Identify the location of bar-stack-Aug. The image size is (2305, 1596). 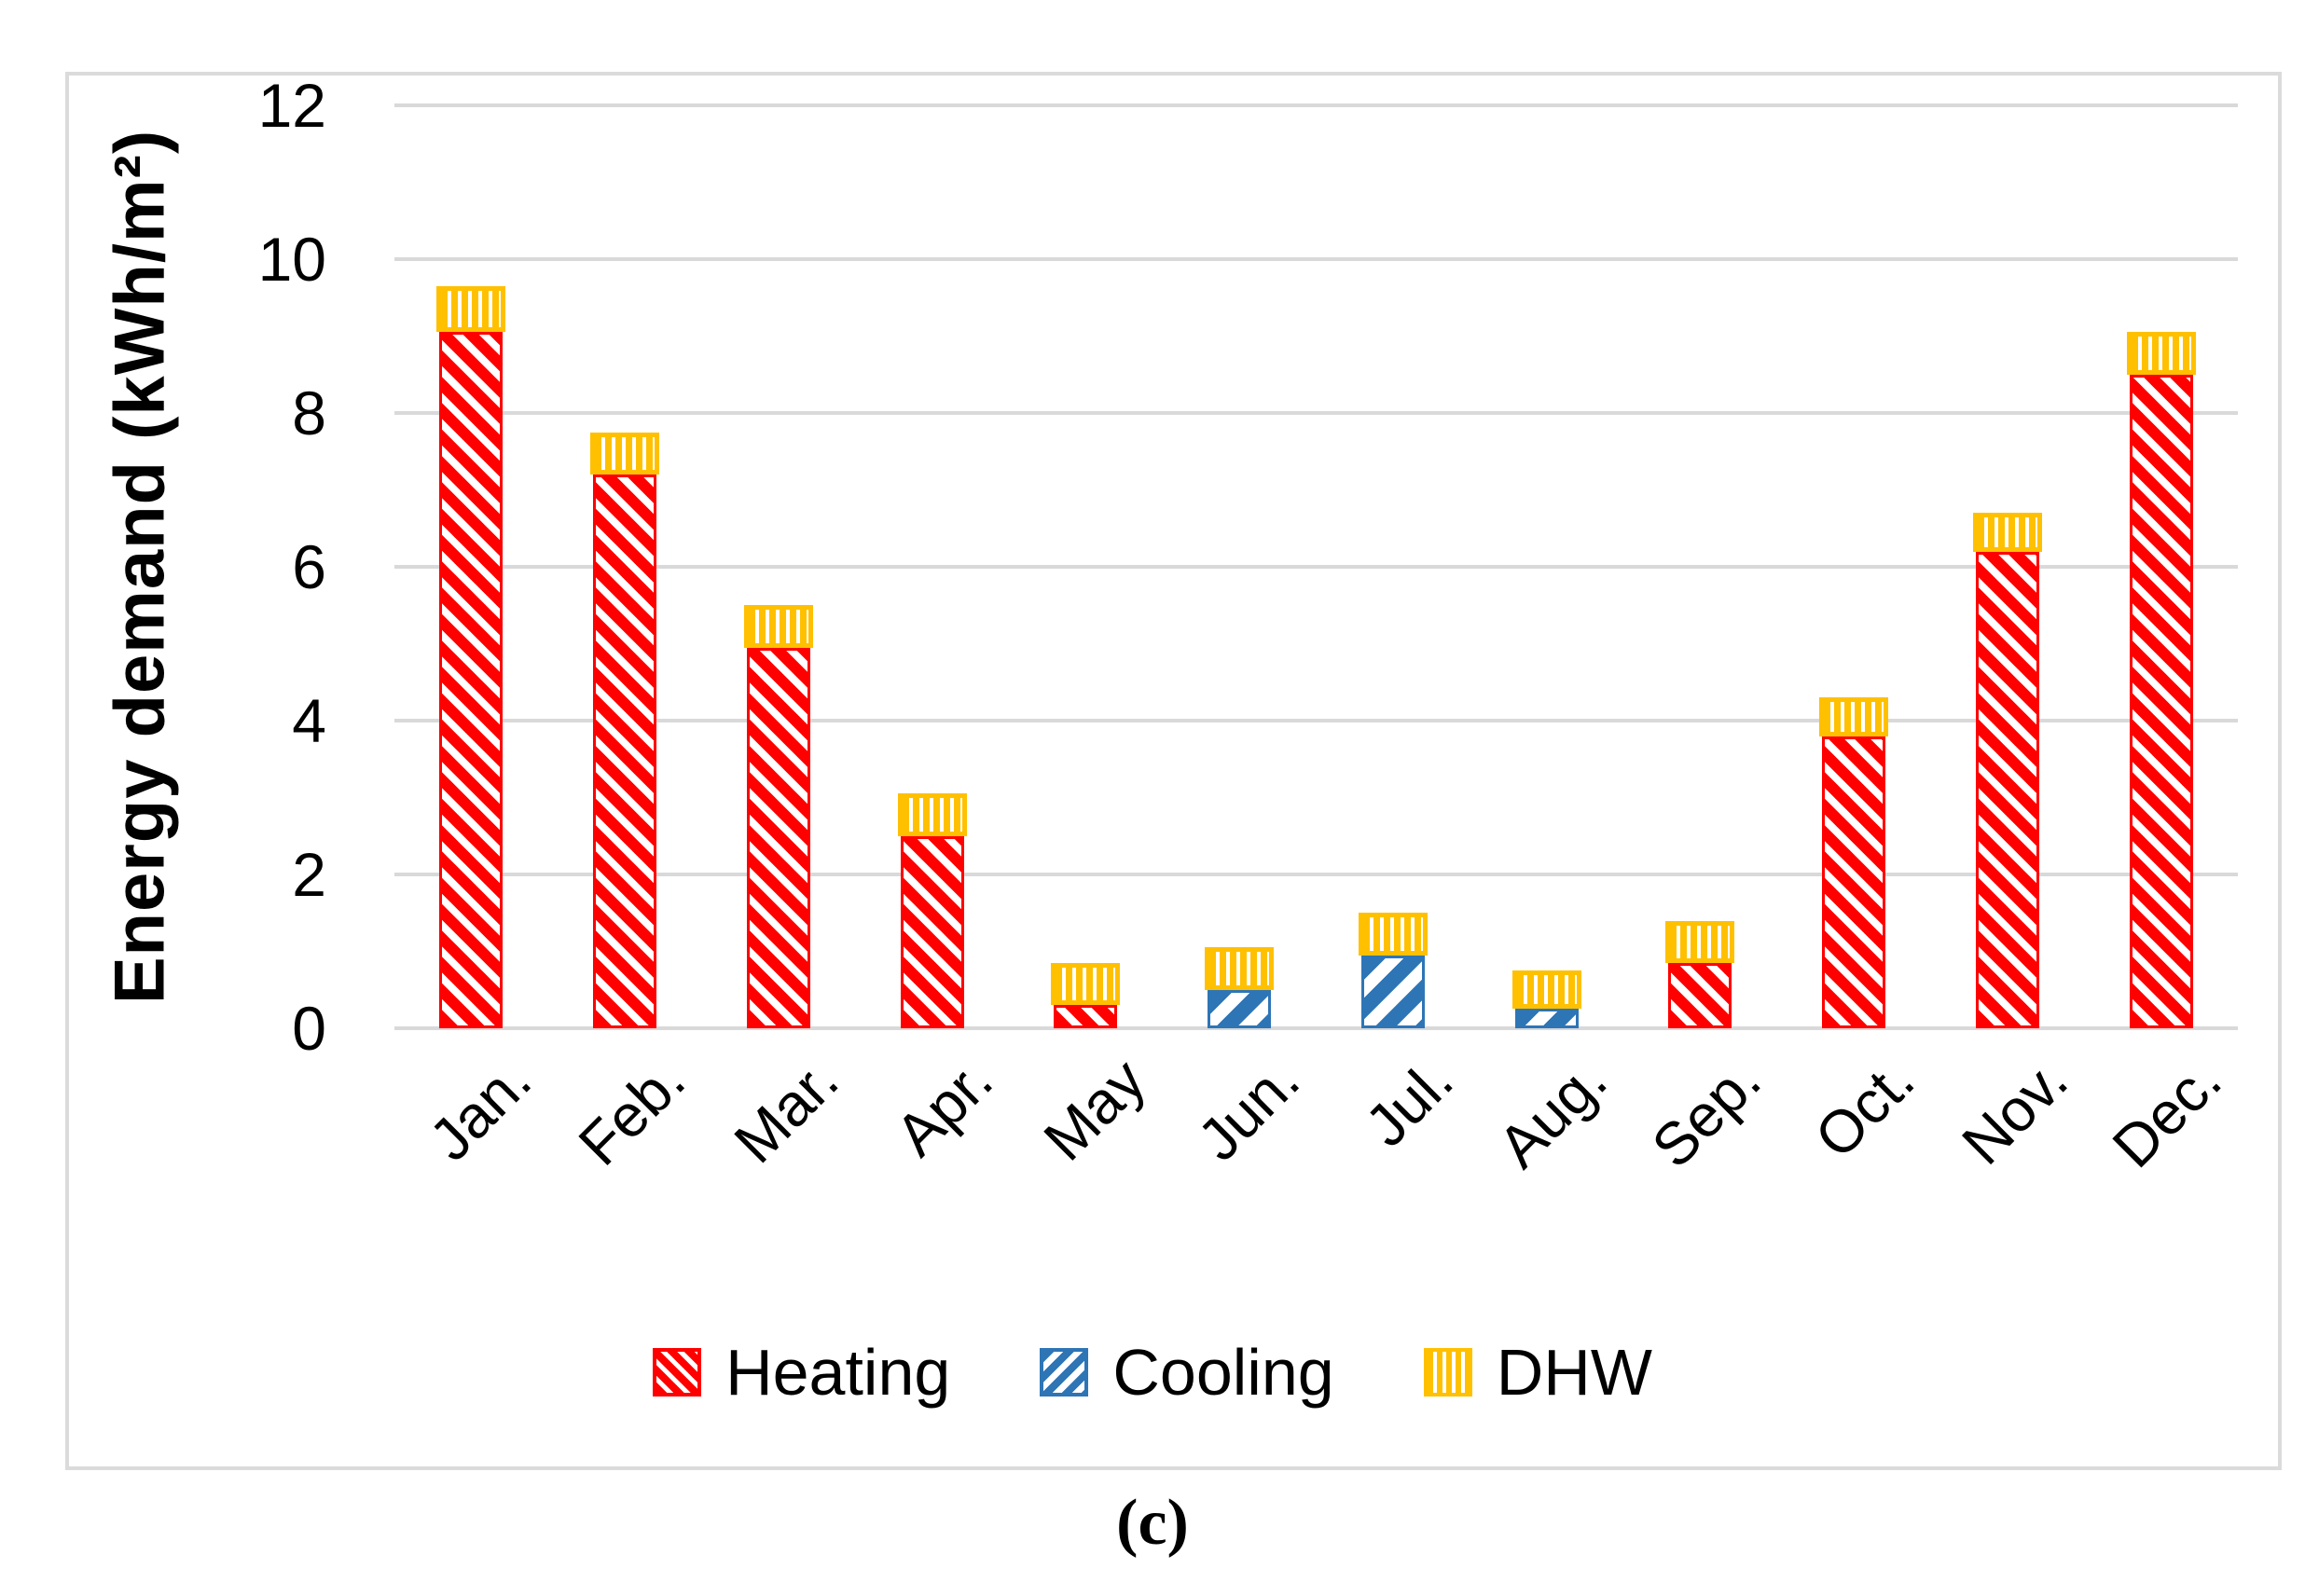
(1546, 999).